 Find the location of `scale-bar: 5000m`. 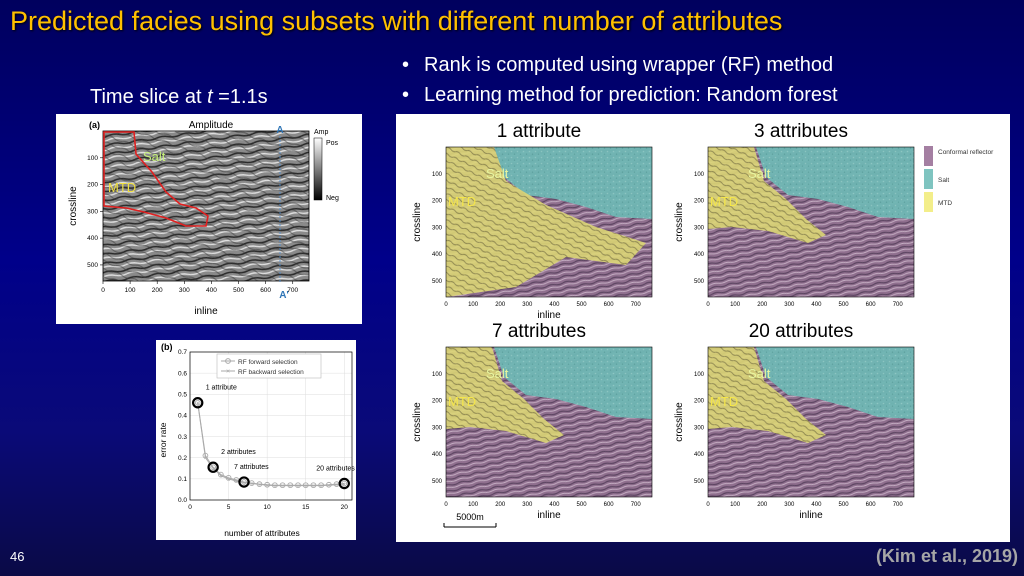

scale-bar: 5000m is located at coordinates (470, 520).